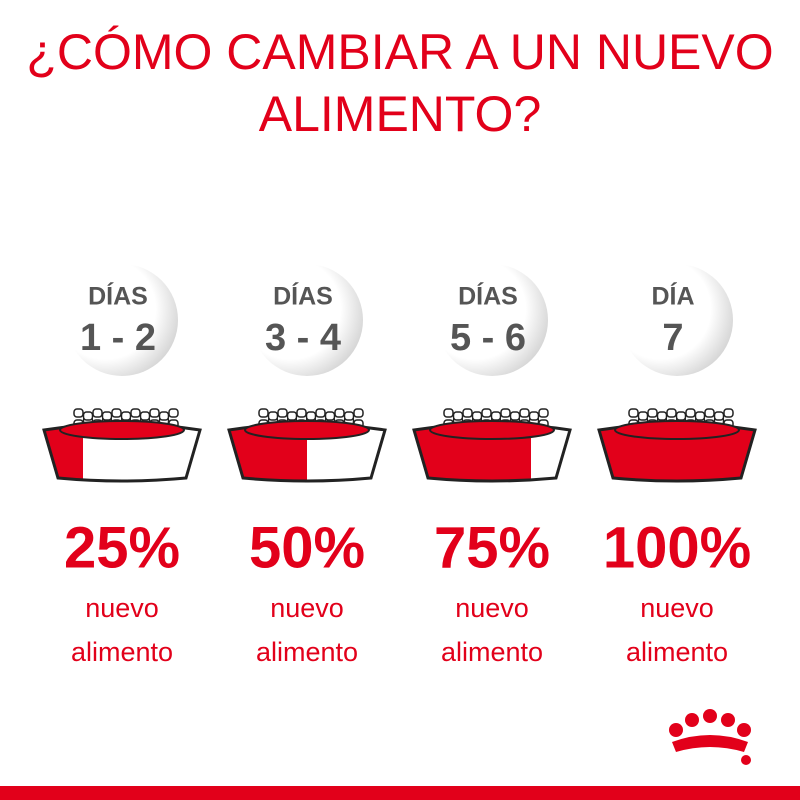  What do you see at coordinates (492, 547) in the screenshot?
I see `percent: 75%` at bounding box center [492, 547].